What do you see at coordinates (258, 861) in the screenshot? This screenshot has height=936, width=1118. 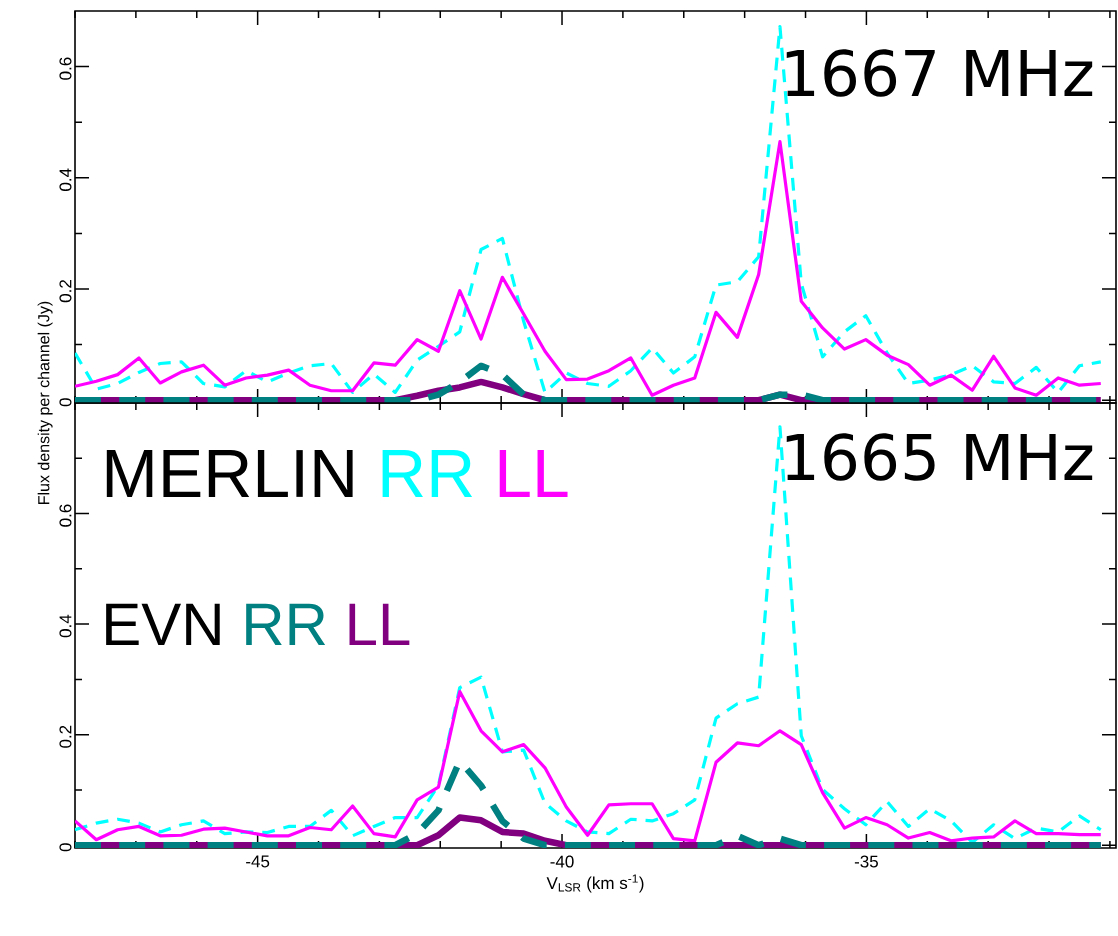 I see `x-tick-label: -45` at bounding box center [258, 861].